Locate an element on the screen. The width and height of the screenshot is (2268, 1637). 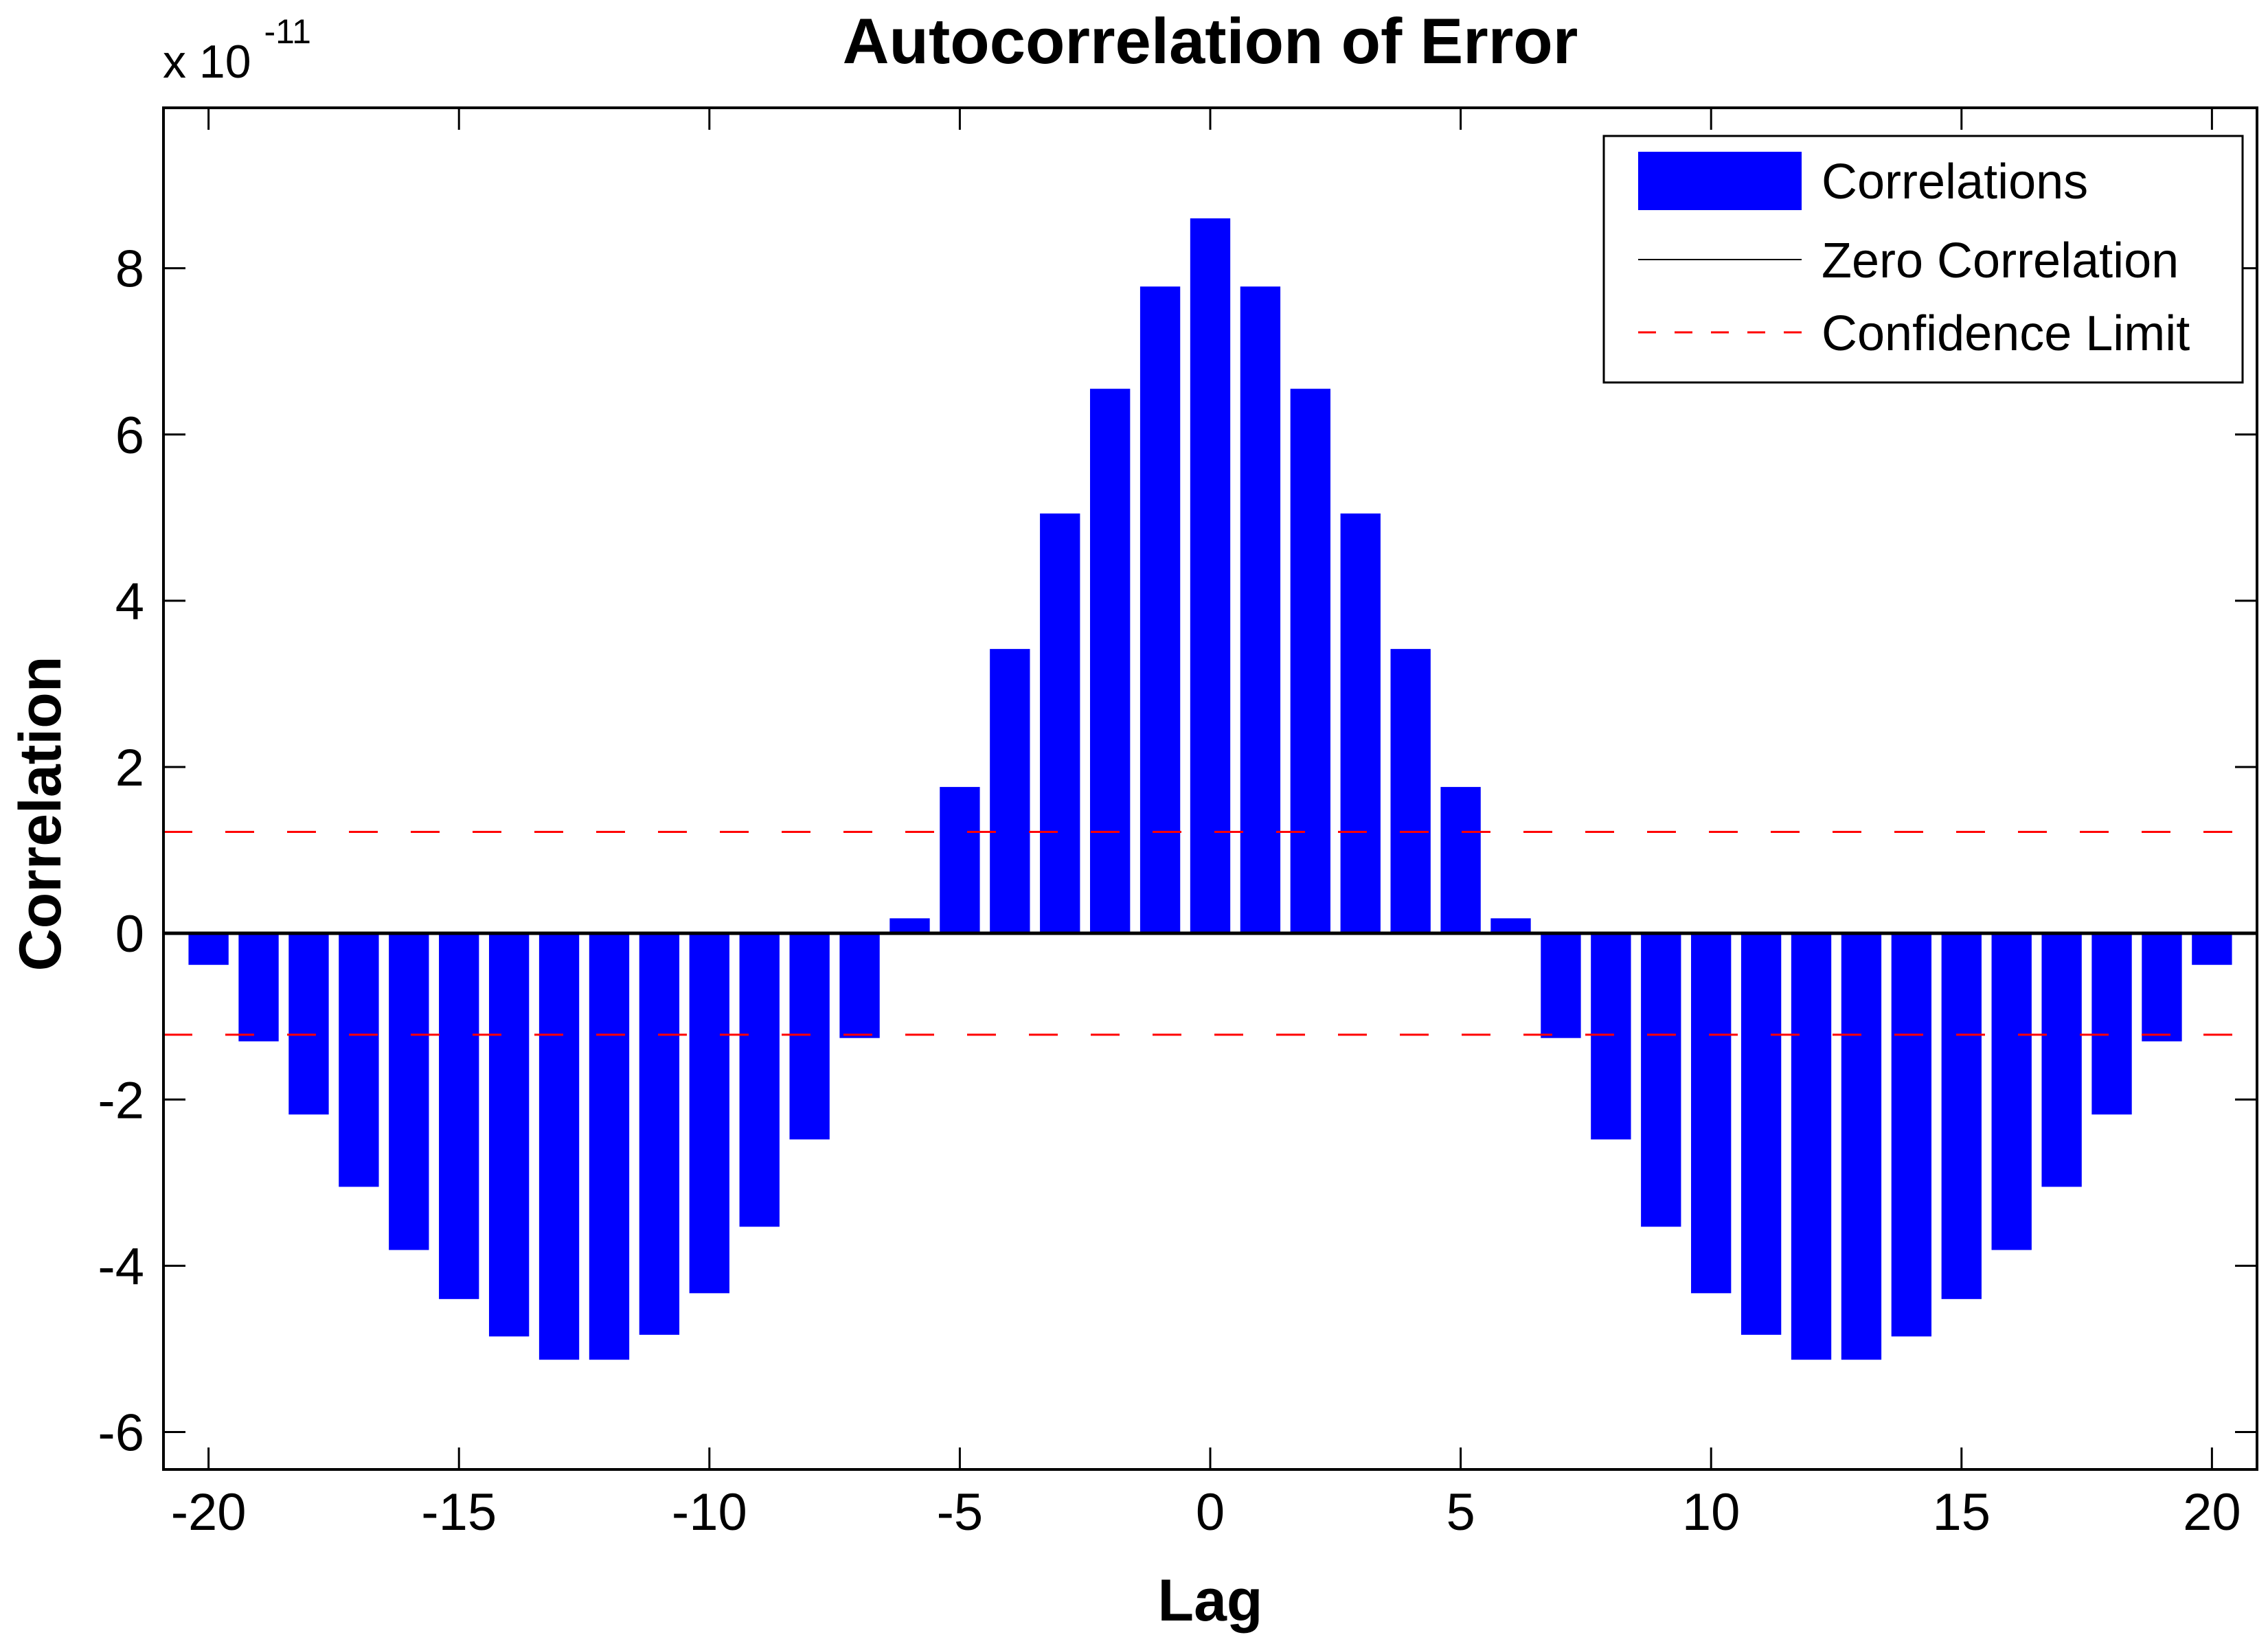
x-tick-label-0: 0 is located at coordinates (1210, 1512).